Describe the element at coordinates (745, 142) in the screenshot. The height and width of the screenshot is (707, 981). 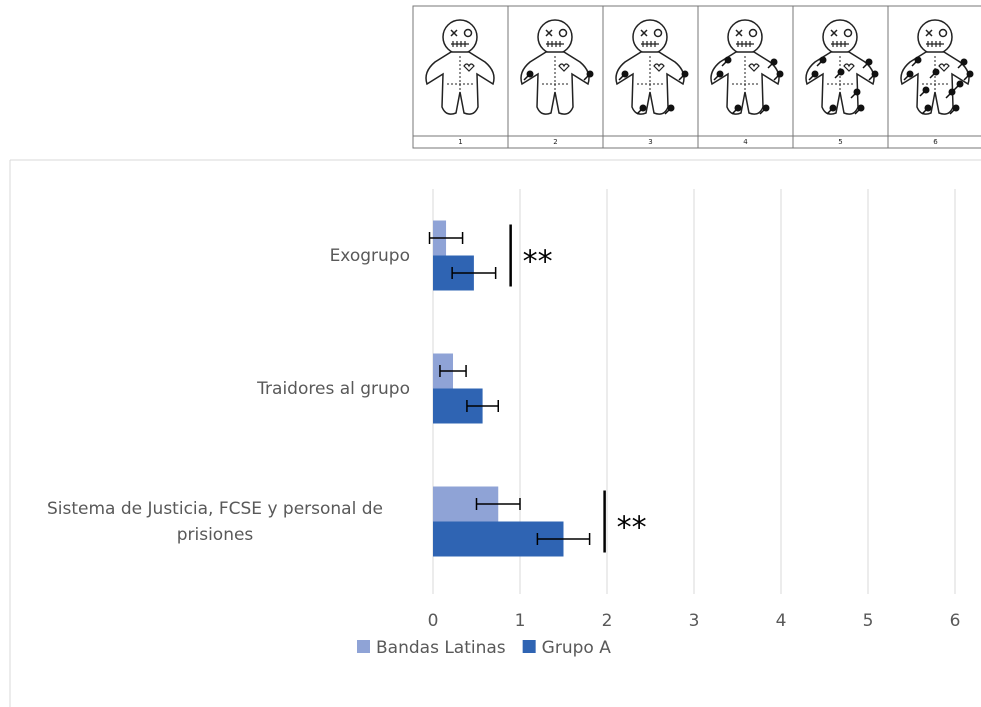
I see `panel-label: 4` at that location.